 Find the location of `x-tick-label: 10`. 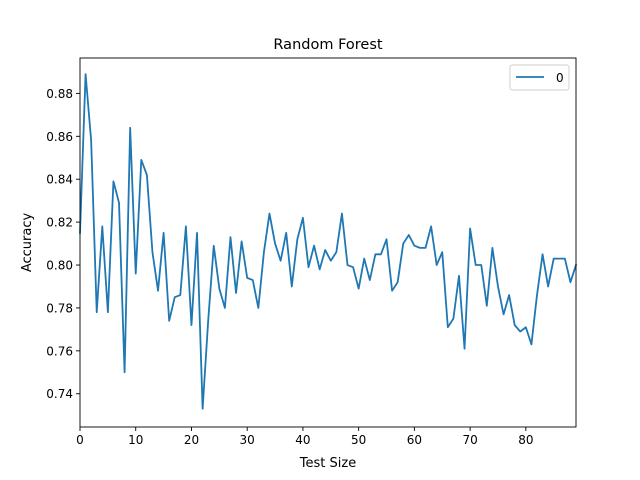

x-tick-label: 10 is located at coordinates (135, 440).